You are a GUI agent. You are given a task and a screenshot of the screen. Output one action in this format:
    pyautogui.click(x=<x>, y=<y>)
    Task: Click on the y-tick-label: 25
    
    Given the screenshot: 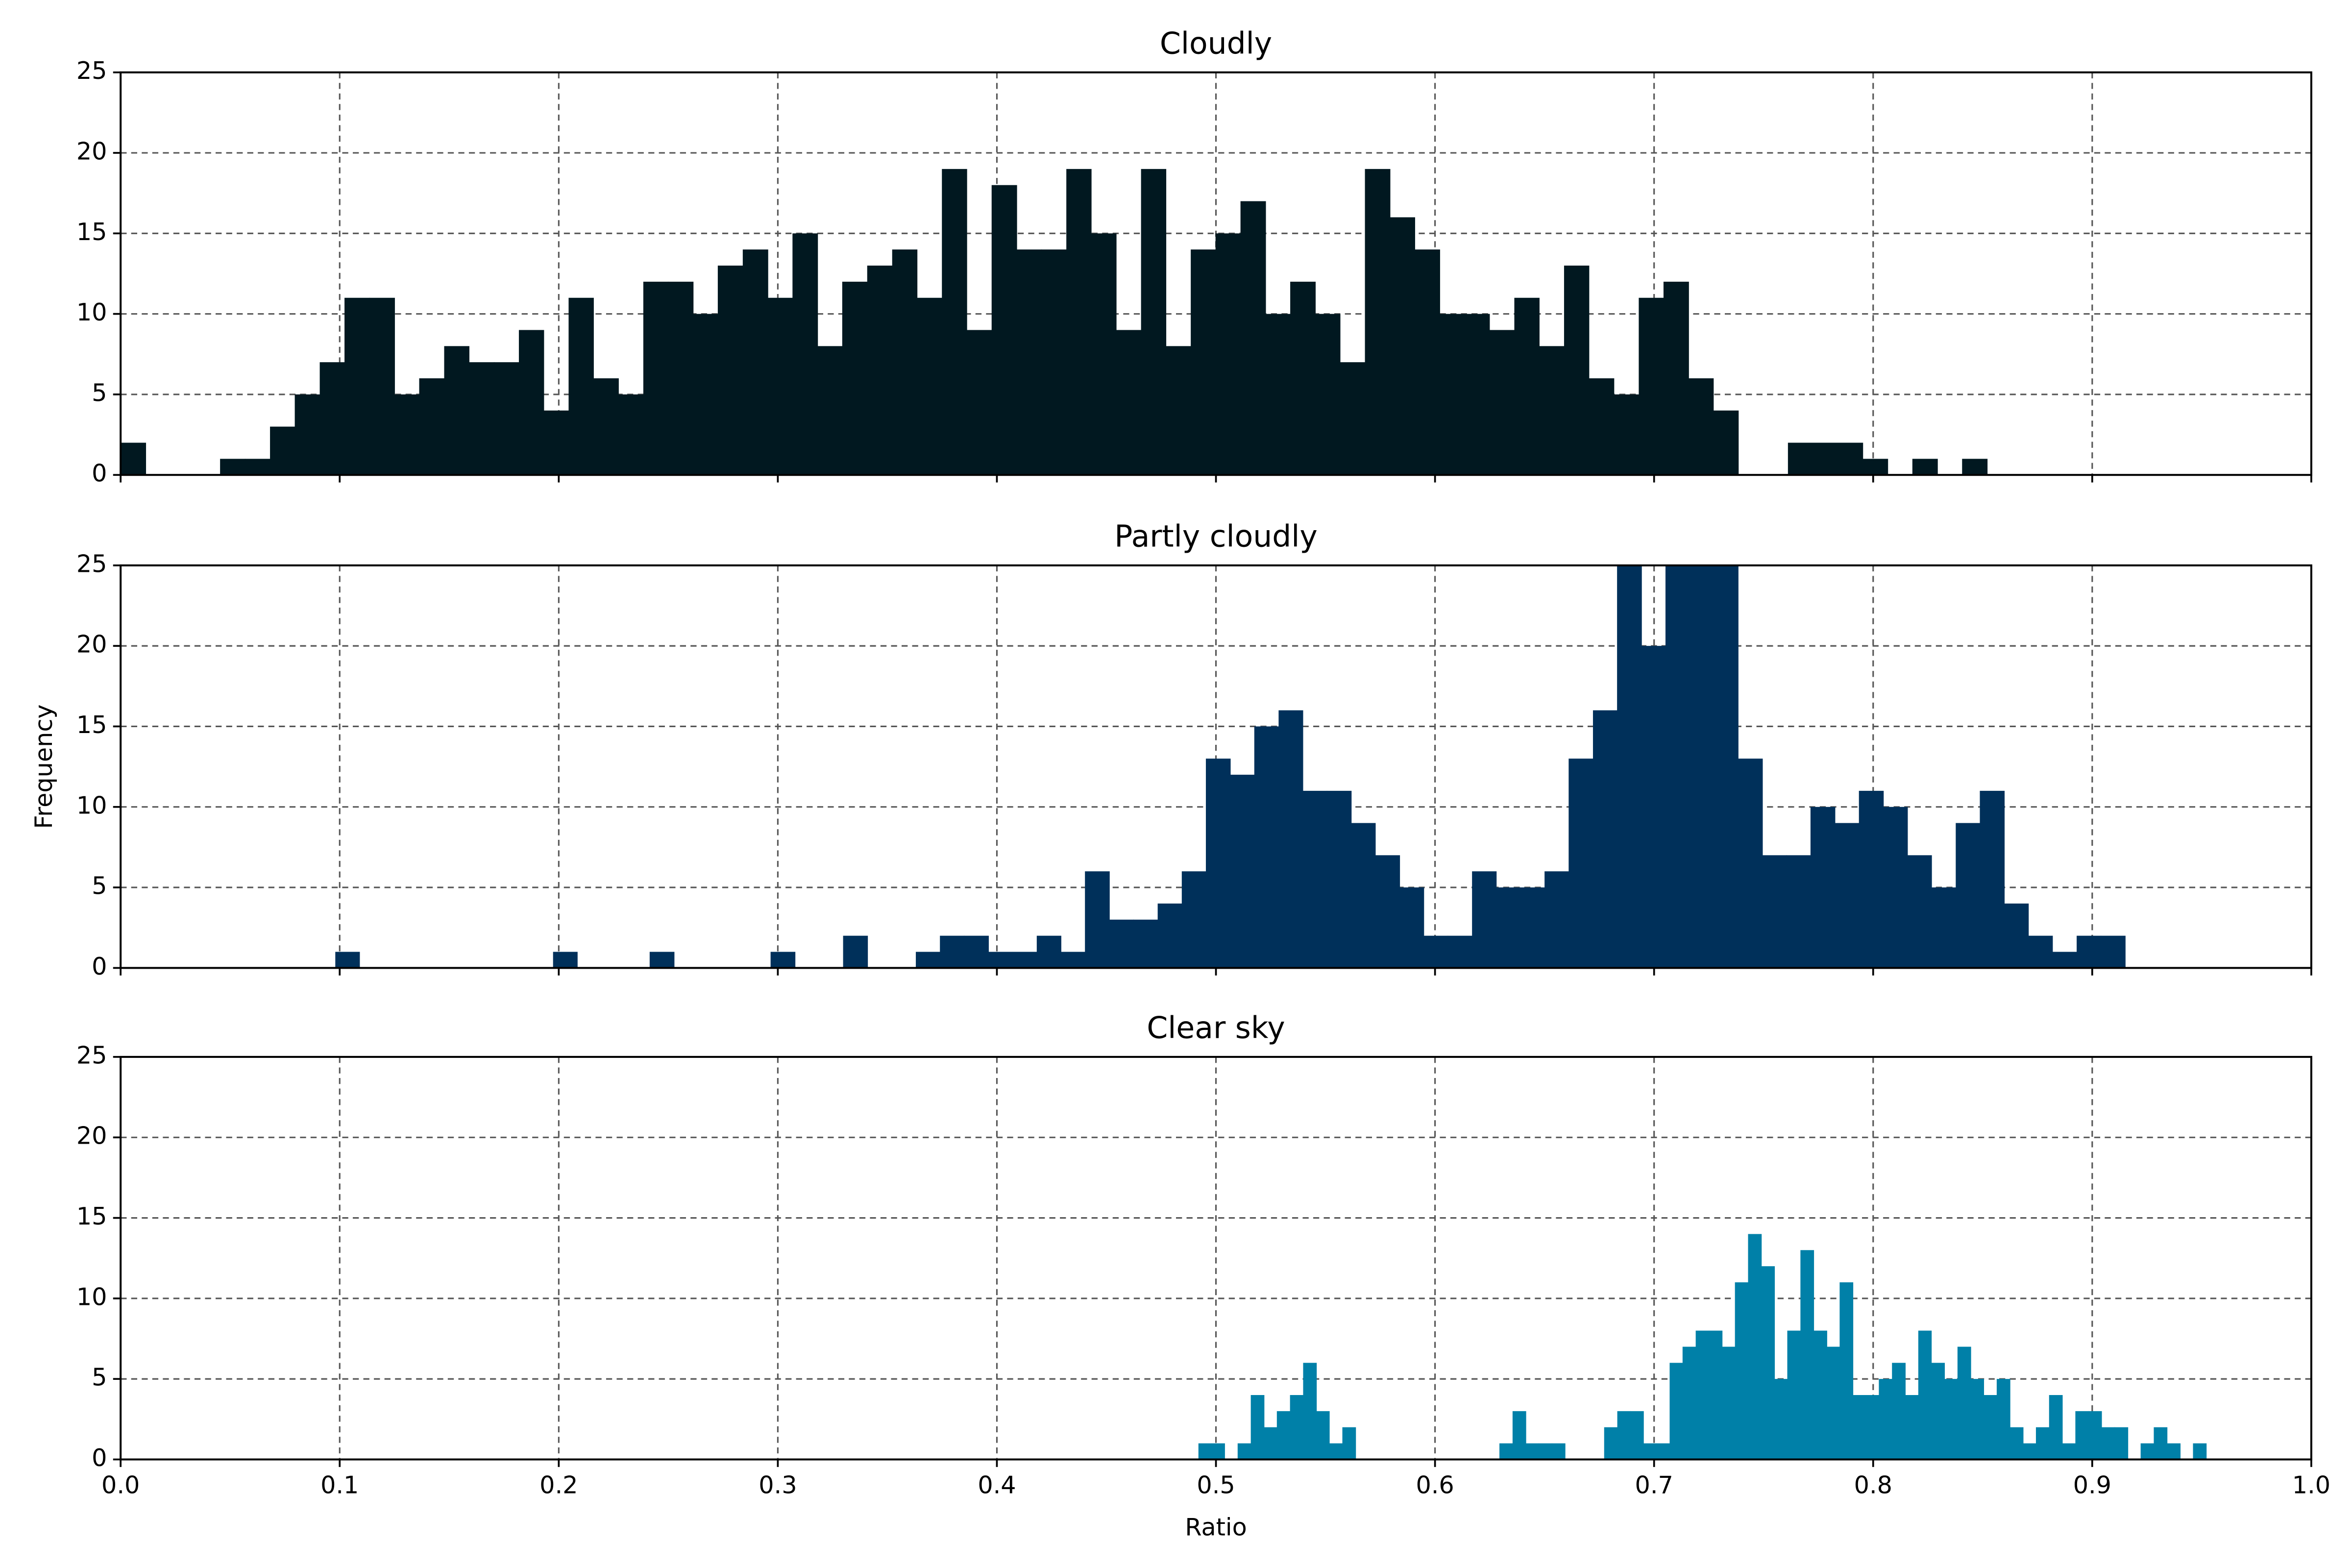 What is the action you would take?
    pyautogui.click(x=91, y=70)
    